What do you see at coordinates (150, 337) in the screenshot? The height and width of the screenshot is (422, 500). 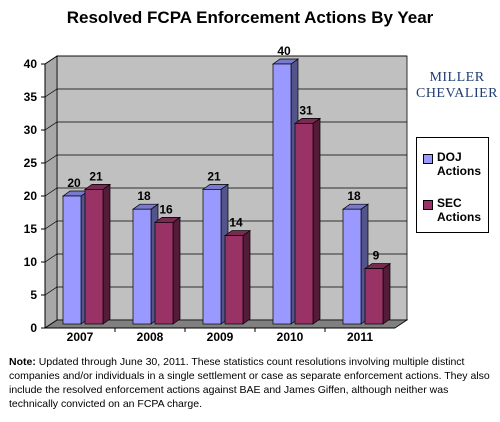 I see `x-tick-label: 2008` at bounding box center [150, 337].